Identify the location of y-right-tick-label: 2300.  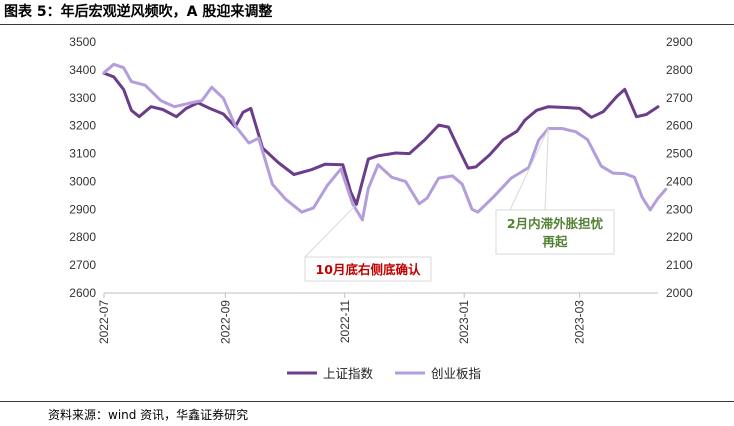
(679, 209).